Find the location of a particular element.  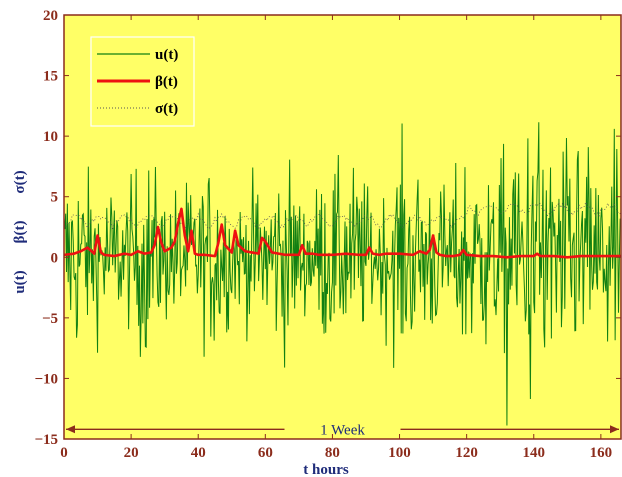

x-tick-label: 100 is located at coordinates (399, 453).